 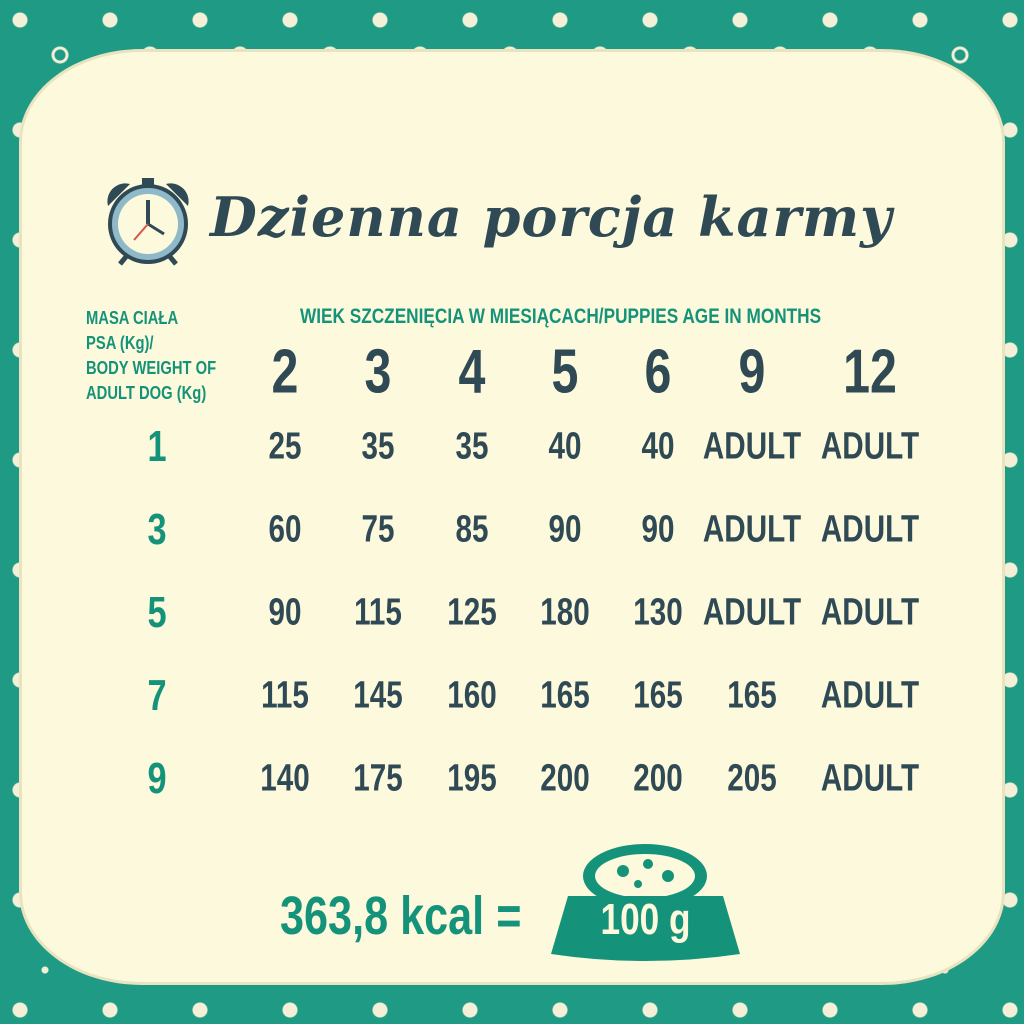 What do you see at coordinates (752, 372) in the screenshot?
I see `age-column-header: 9` at bounding box center [752, 372].